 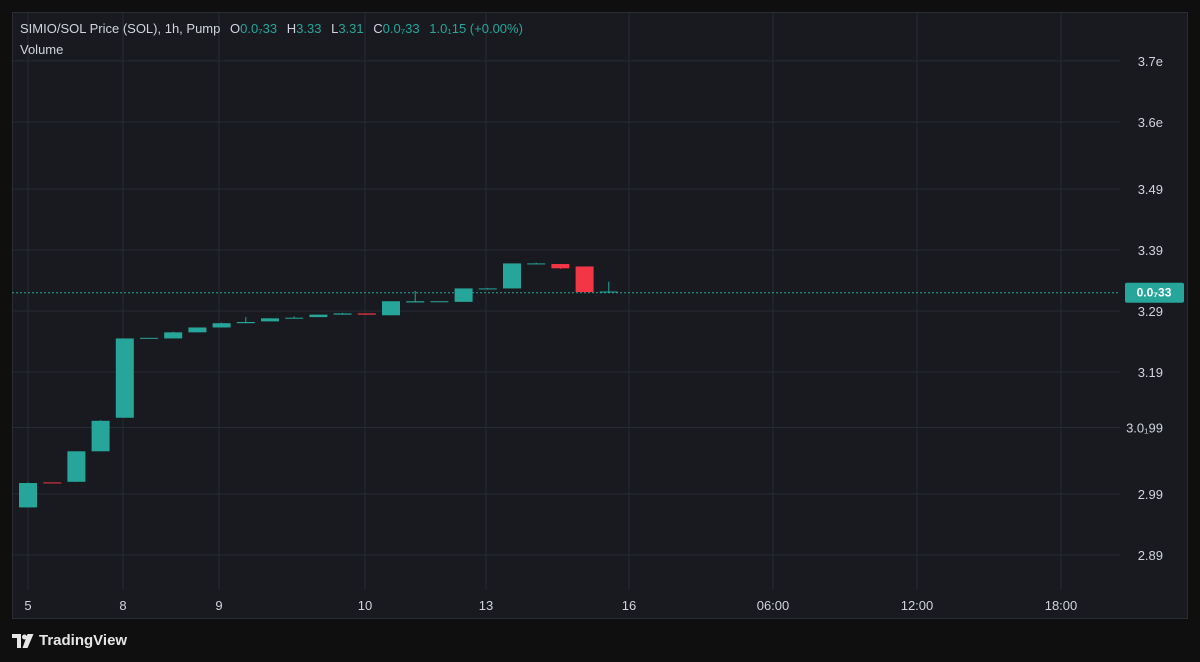 What do you see at coordinates (629, 605) in the screenshot?
I see `time-tick-label: 16` at bounding box center [629, 605].